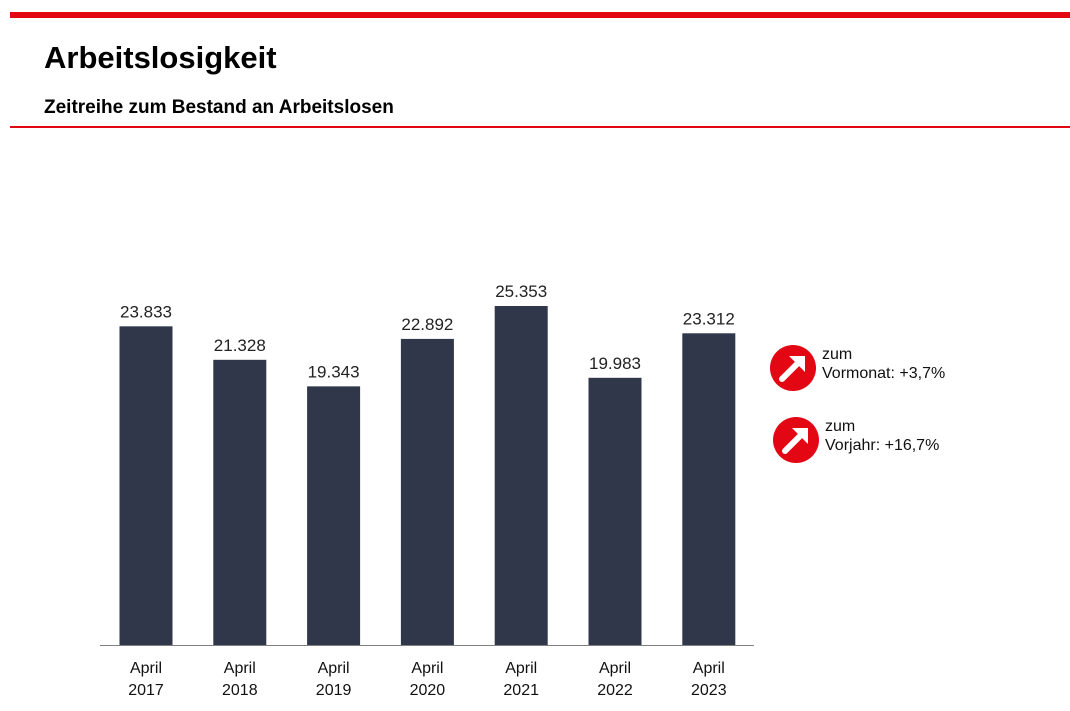  What do you see at coordinates (334, 668) in the screenshot?
I see `x-tick-label-month-2: April` at bounding box center [334, 668].